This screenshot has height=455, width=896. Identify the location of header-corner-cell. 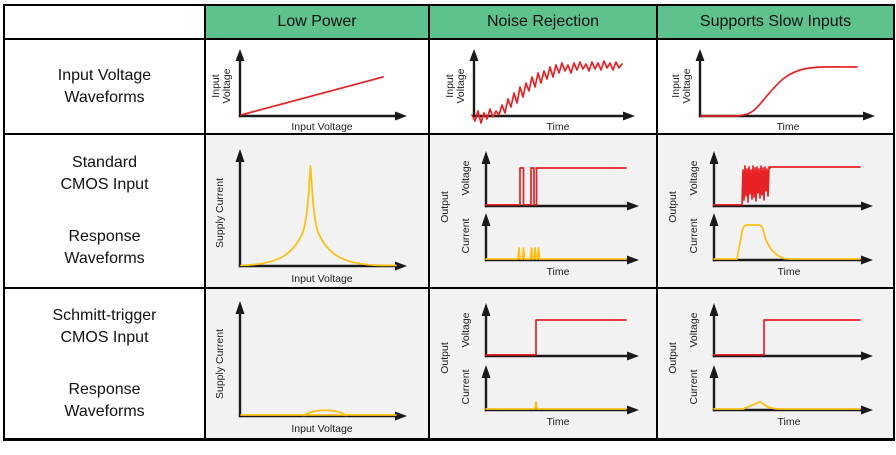
(105, 23).